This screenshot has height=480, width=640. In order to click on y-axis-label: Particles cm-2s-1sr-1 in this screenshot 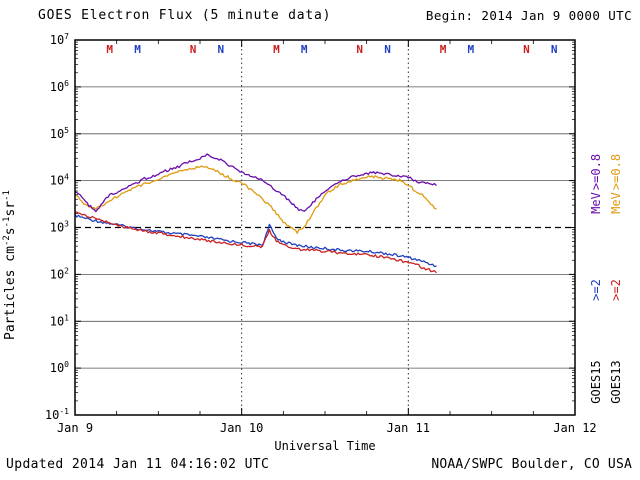, I will do `click(10, 265)`.